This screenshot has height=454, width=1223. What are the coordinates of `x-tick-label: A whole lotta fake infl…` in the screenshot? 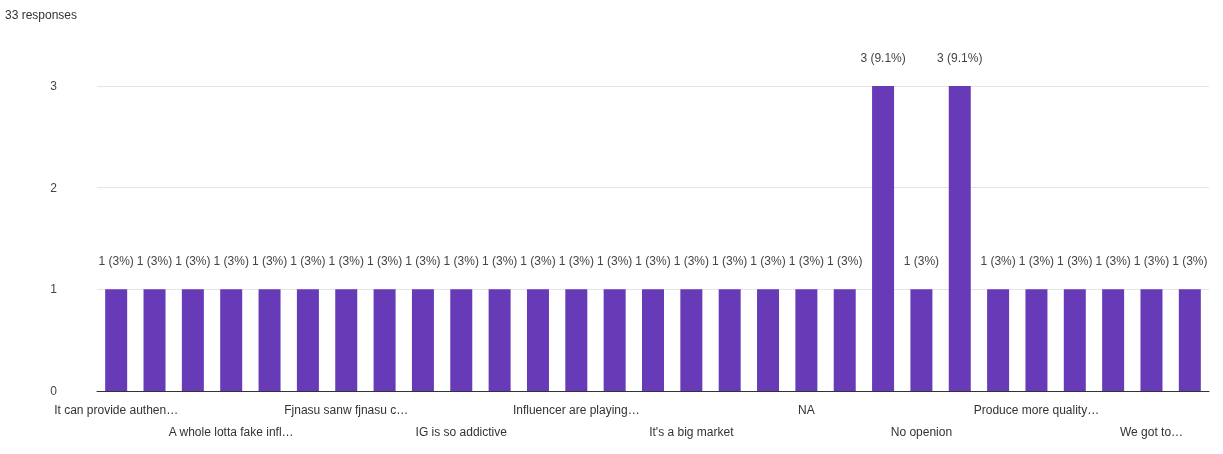 It's located at (231, 432).